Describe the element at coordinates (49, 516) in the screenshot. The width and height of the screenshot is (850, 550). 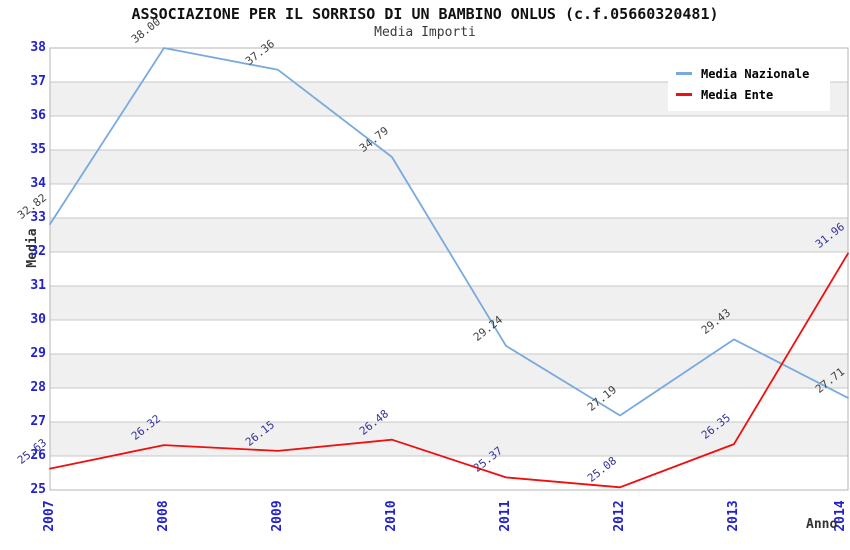
I see `x-tick-label: 2007` at that location.